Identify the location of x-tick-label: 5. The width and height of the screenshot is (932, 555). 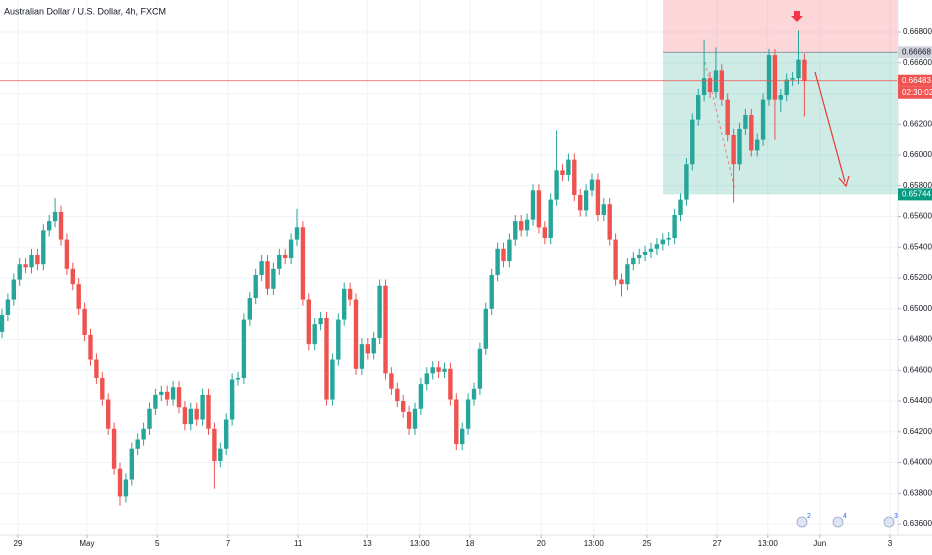
(157, 543).